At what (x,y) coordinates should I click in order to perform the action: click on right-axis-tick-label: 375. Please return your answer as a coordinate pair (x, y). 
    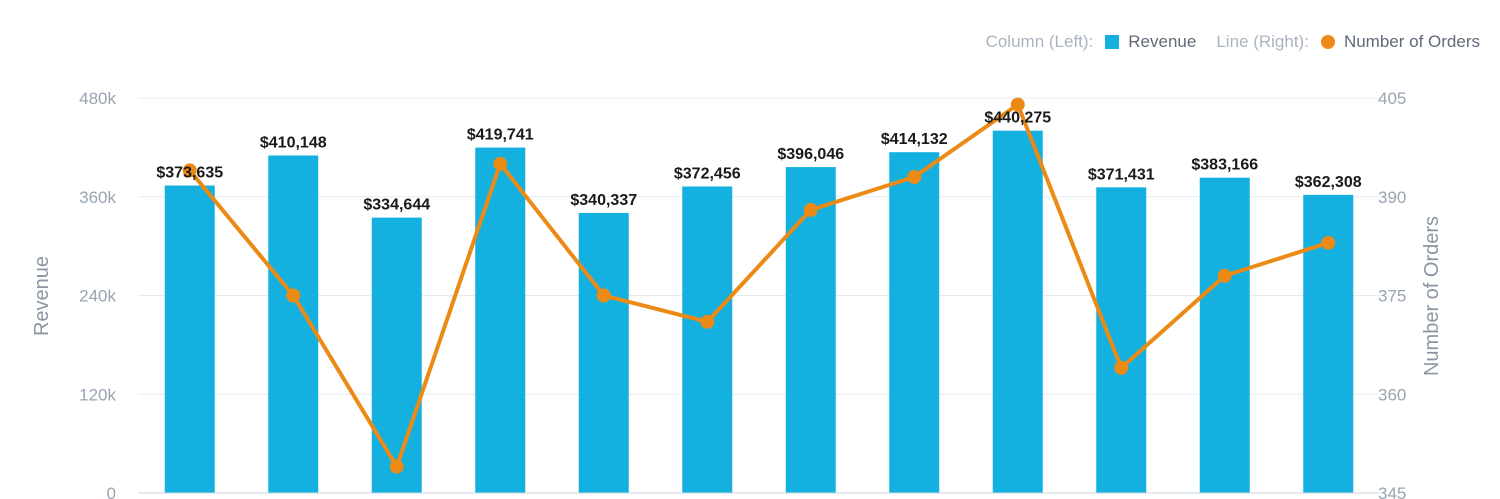
    Looking at the image, I should click on (1392, 296).